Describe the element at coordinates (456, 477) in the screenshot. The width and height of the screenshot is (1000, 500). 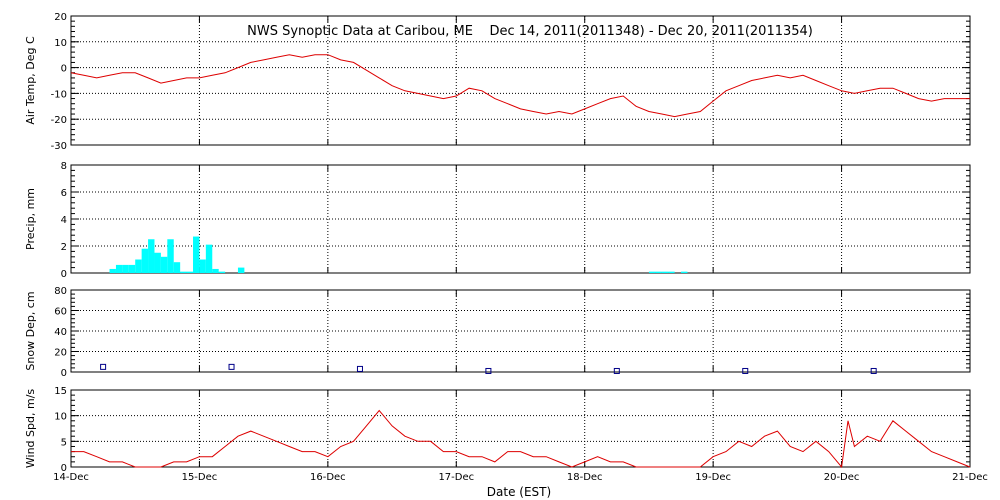
I see `x-tick-label: 17-Dec` at that location.